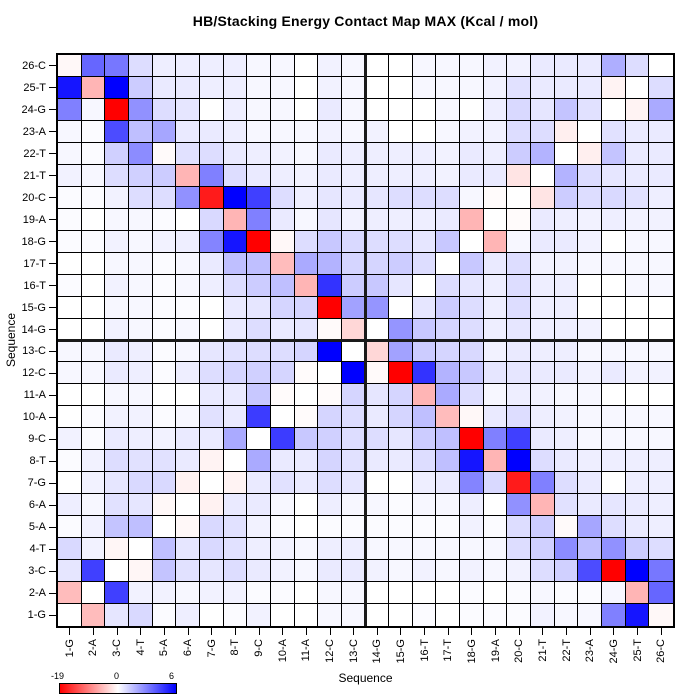  Describe the element at coordinates (306, 650) in the screenshot. I see `x-tick-label: 11-A` at that location.